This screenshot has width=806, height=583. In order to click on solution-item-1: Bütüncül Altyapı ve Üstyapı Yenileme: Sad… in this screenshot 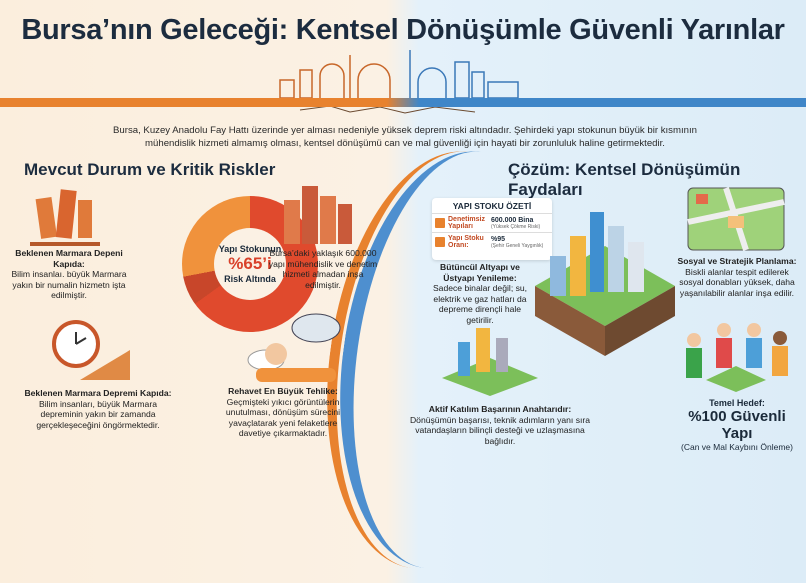, I will do `click(480, 293)`.